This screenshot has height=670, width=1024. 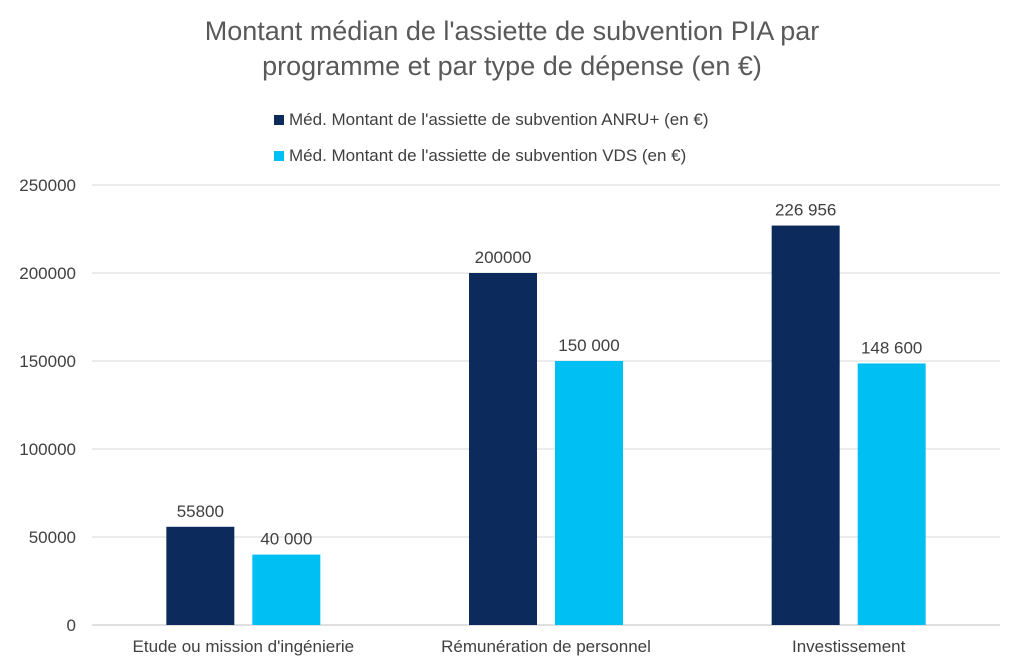 What do you see at coordinates (47, 185) in the screenshot?
I see `y-tick-label: 250000` at bounding box center [47, 185].